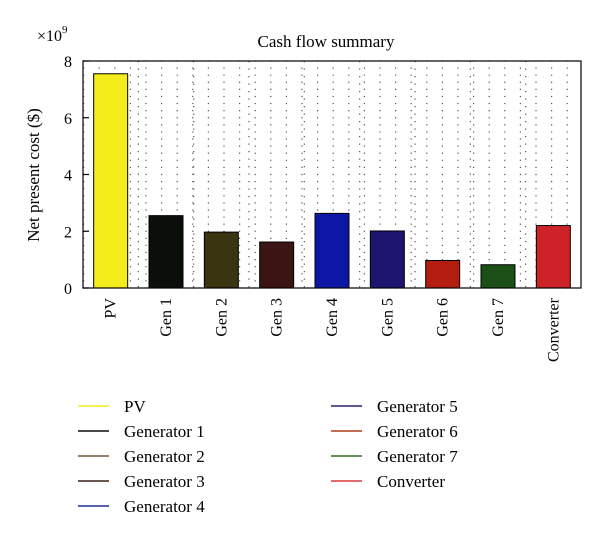 The image size is (600, 540). Describe the element at coordinates (68, 119) in the screenshot. I see `y-tick-label: 6` at that location.